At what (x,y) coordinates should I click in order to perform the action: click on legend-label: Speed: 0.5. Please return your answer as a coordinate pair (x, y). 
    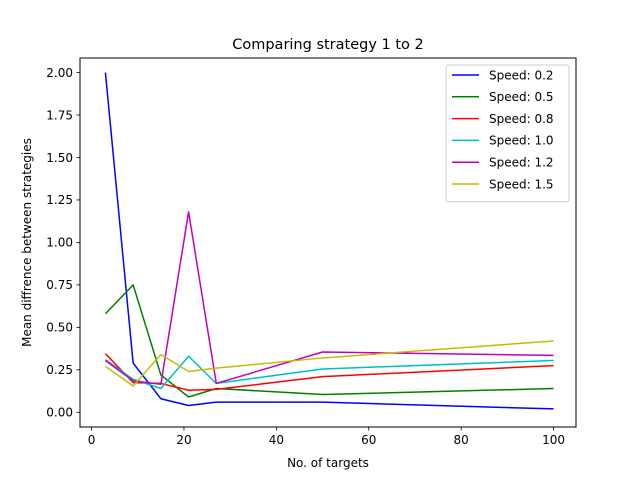
    Looking at the image, I should click on (521, 97).